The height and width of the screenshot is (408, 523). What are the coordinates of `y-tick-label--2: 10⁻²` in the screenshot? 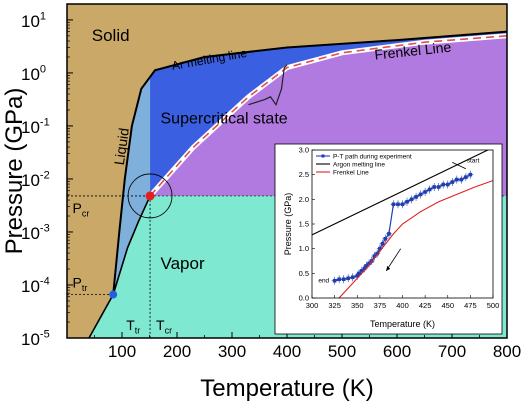 It's located at (35, 179).